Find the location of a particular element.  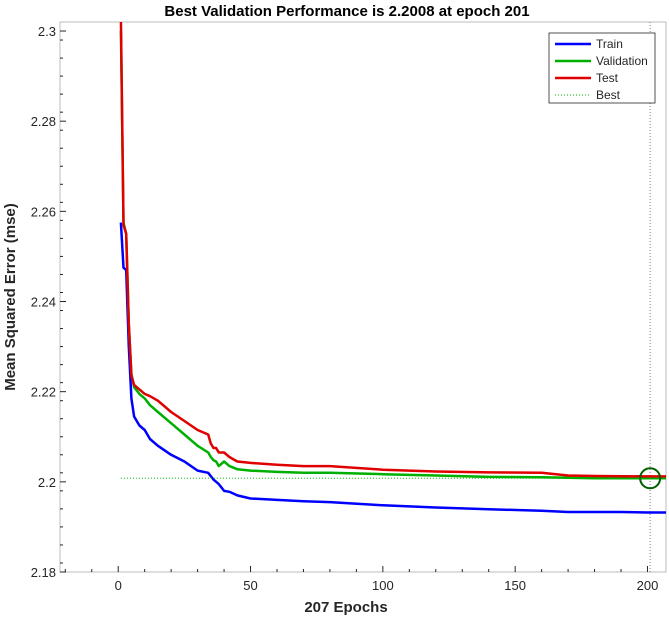

legend-label-train: Train is located at coordinates (609, 44).